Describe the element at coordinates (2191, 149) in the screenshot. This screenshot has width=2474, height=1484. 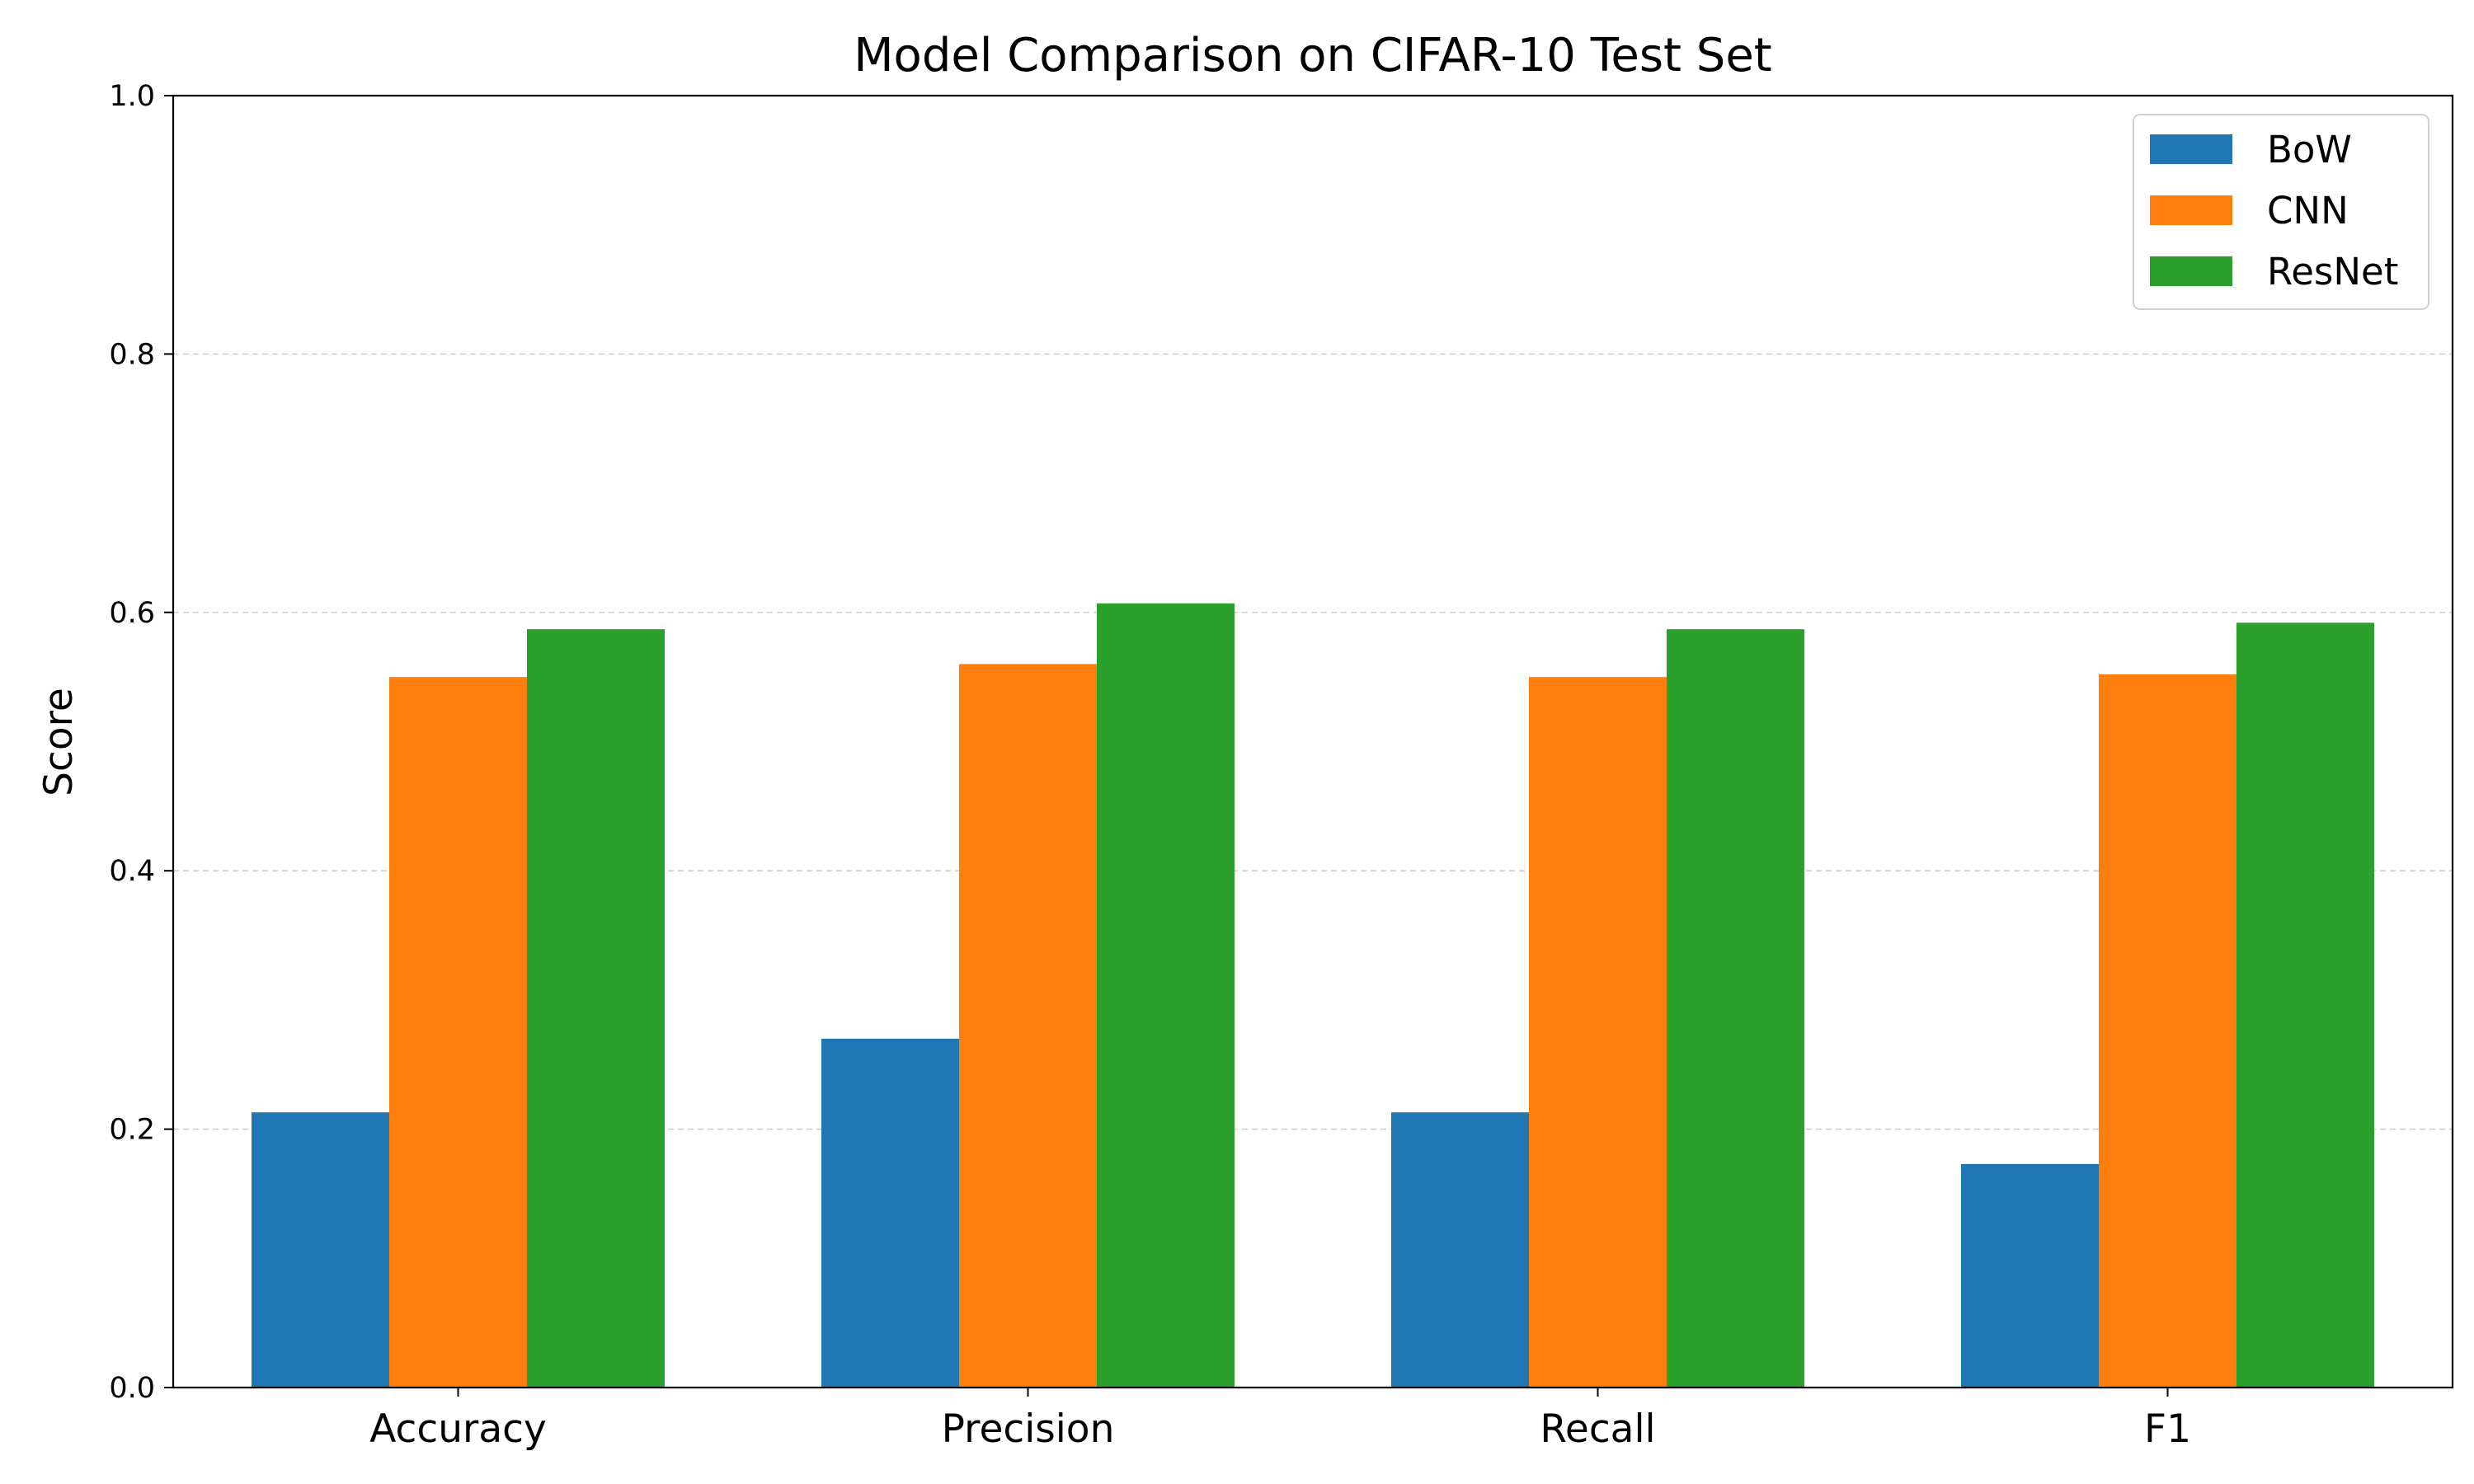
I see `legend-swatch-bow` at that location.